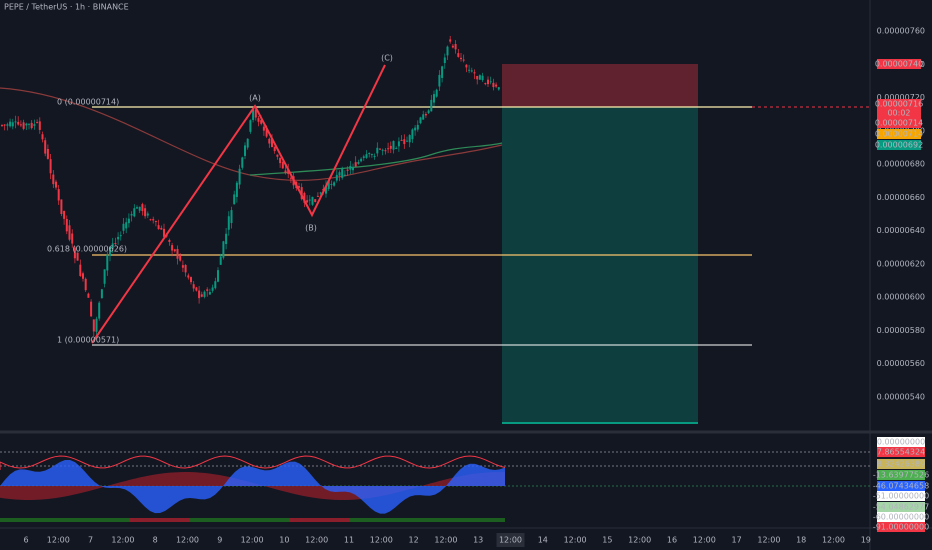 This screenshot has width=932, height=550. What do you see at coordinates (255, 98) in the screenshot?
I see `wave-label: (A)` at bounding box center [255, 98].